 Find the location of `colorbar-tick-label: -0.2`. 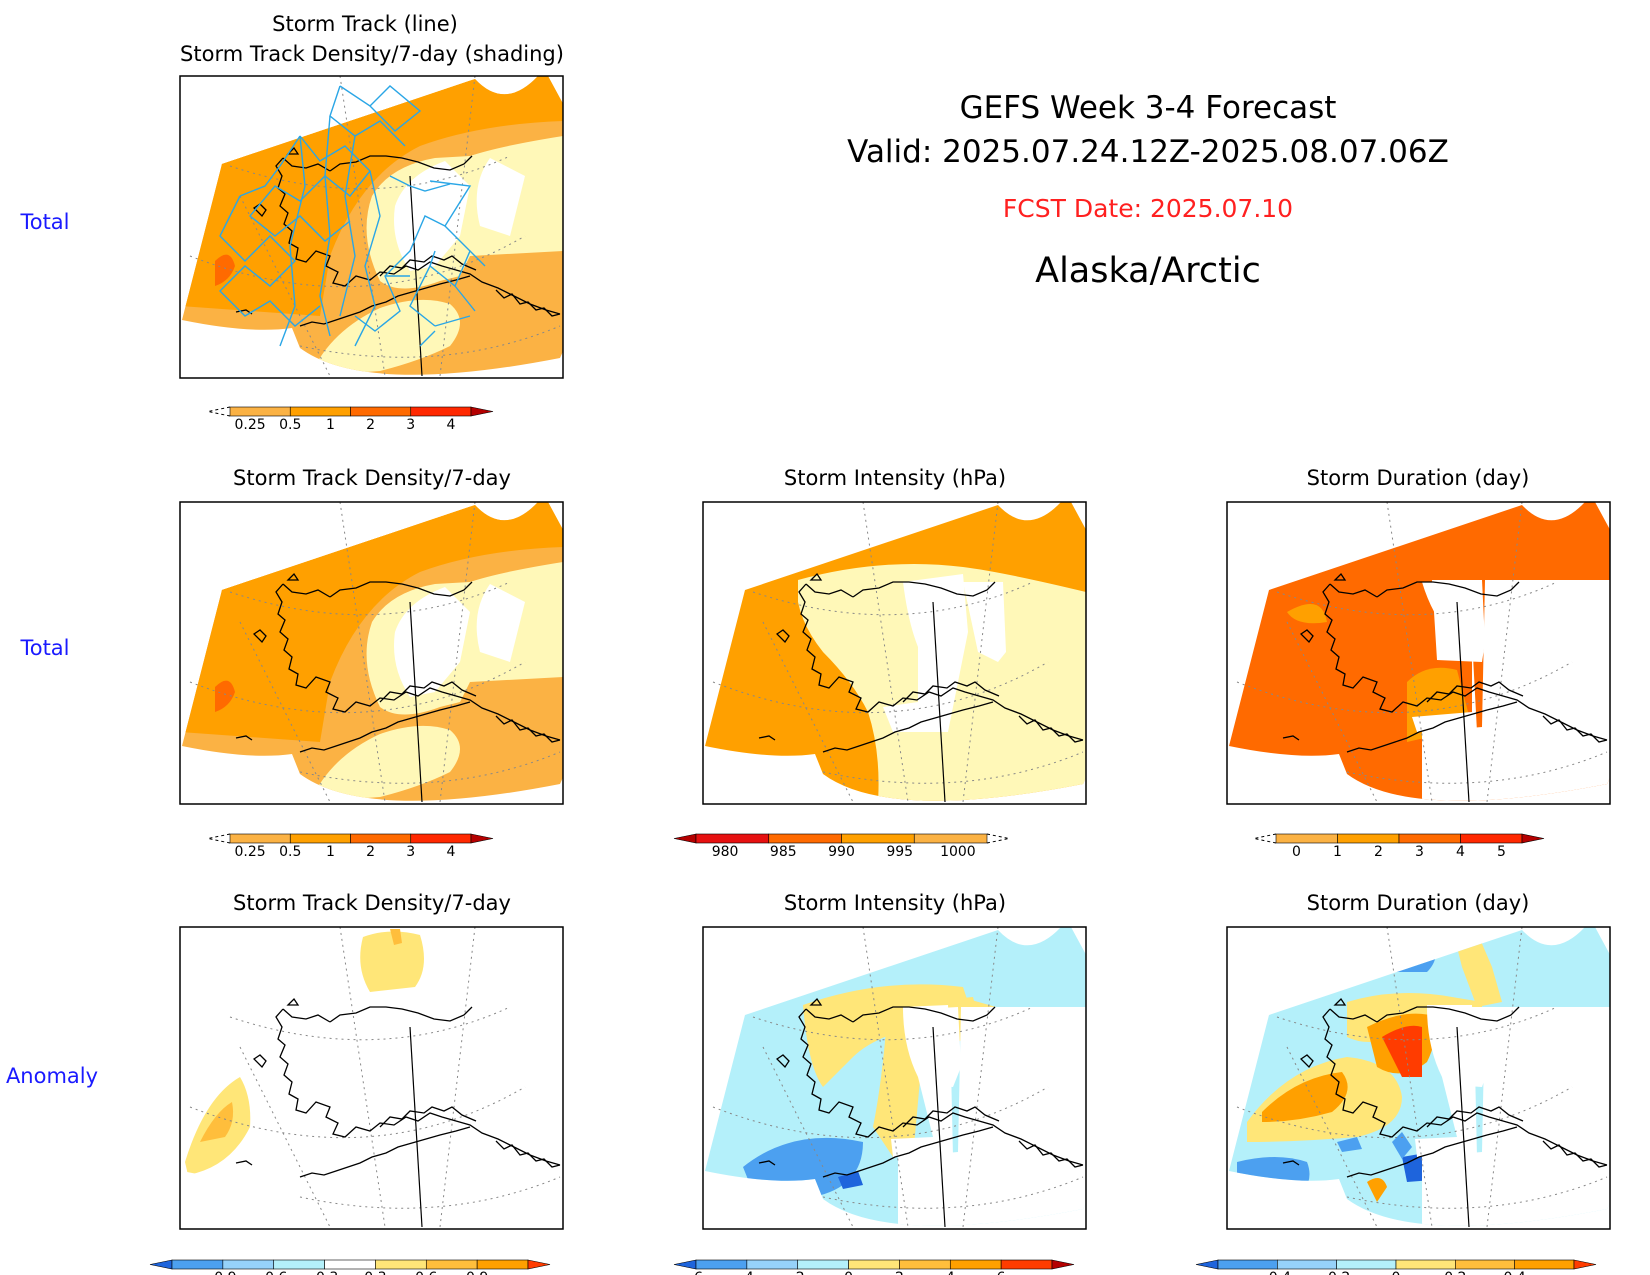

colorbar-tick-label: -0.2 is located at coordinates (1336, 1272).